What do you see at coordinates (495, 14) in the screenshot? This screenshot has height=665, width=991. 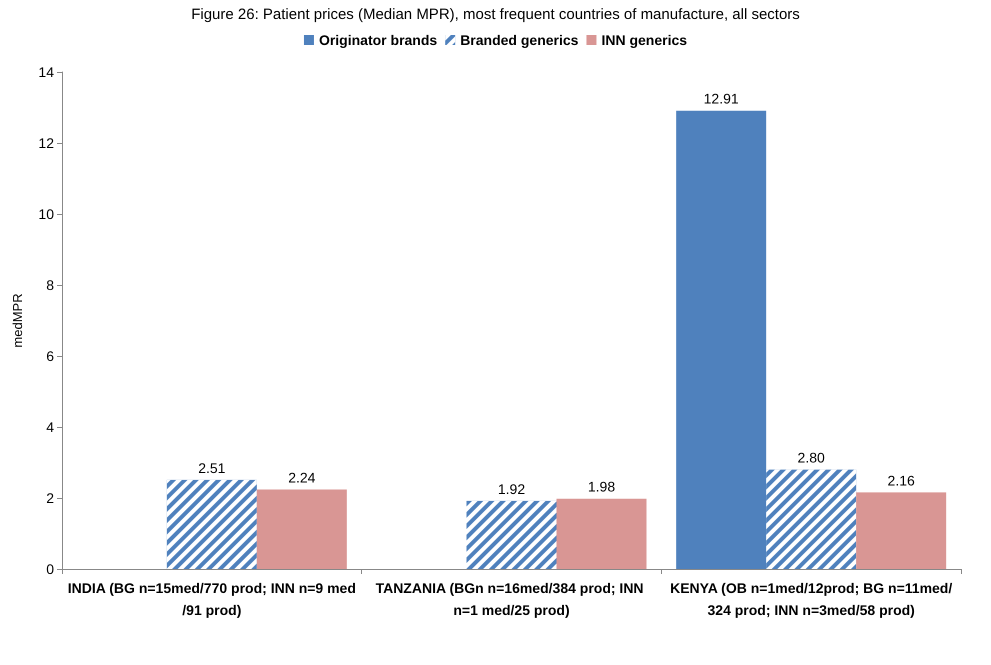 I see `chart-title: Figure 26: Patient prices (Median MPR), most frequent countries of manufacture, all sectors` at bounding box center [495, 14].